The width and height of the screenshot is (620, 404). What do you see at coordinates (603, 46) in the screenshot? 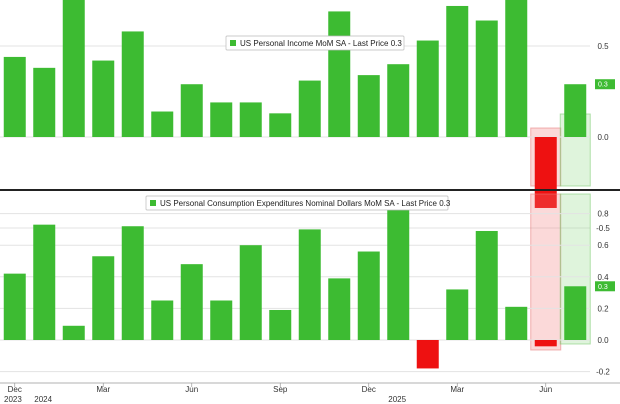
I see `y-tick-label: 0.5` at bounding box center [603, 46].